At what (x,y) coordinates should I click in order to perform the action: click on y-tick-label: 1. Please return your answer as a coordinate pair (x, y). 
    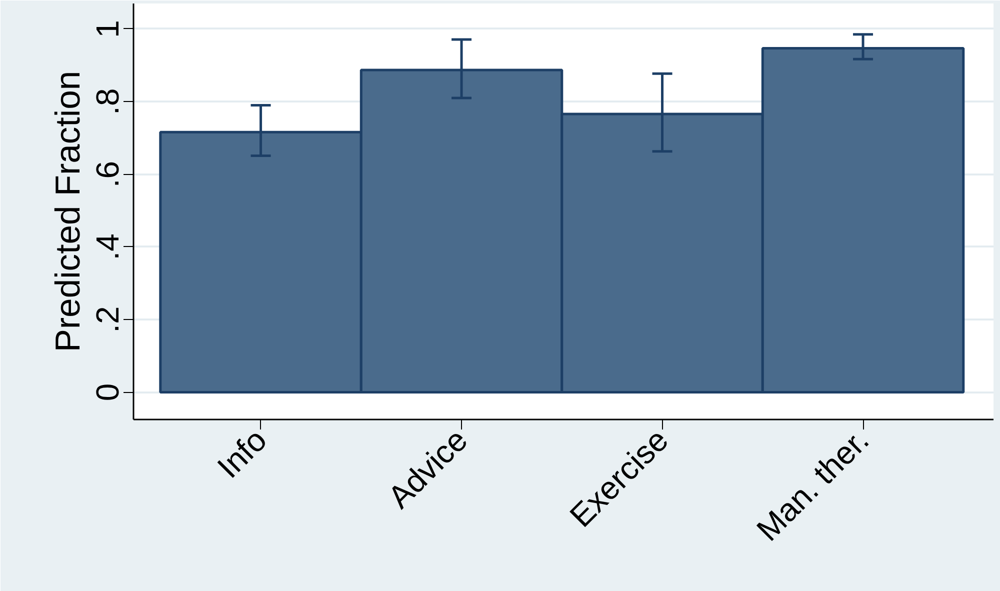
    Looking at the image, I should click on (108, 29).